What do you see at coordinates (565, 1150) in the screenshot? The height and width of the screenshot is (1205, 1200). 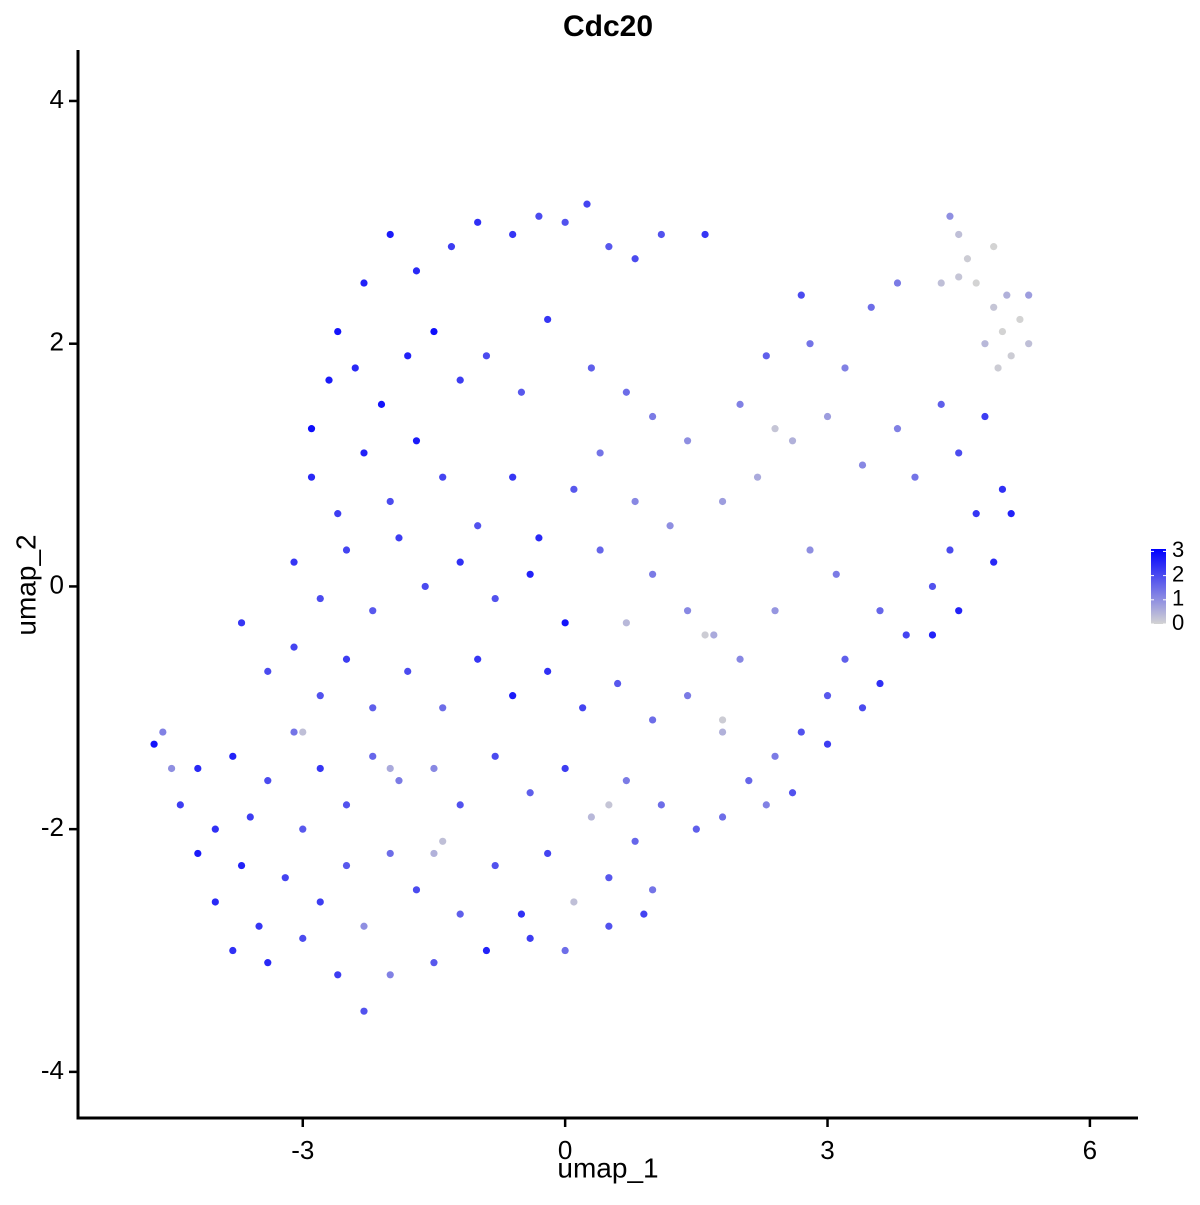 I see `x-tick-label: 0` at bounding box center [565, 1150].